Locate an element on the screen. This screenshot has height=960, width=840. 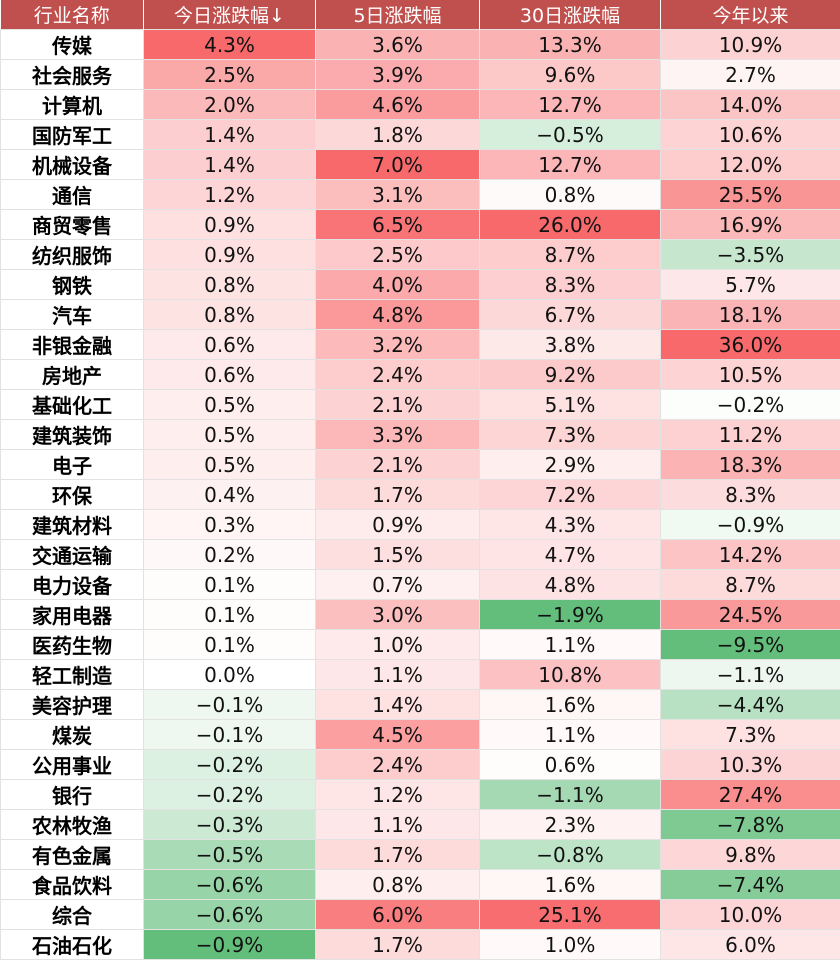
industry-name-cell: 钢铁 is located at coordinates (72, 285).